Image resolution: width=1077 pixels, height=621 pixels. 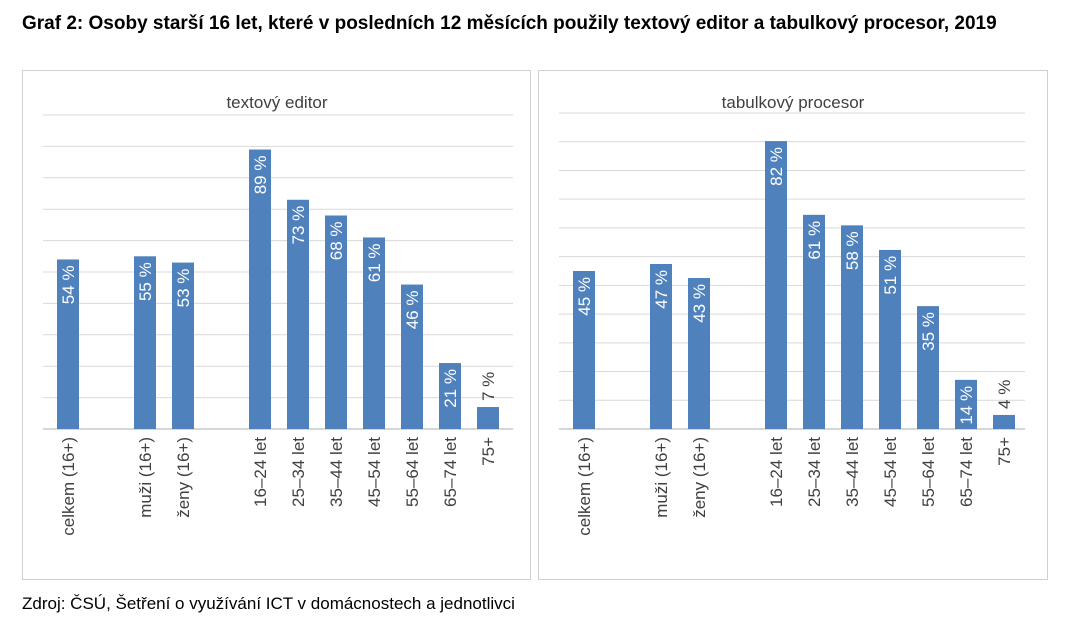 What do you see at coordinates (661, 289) in the screenshot?
I see `data-label: 47 %` at bounding box center [661, 289].